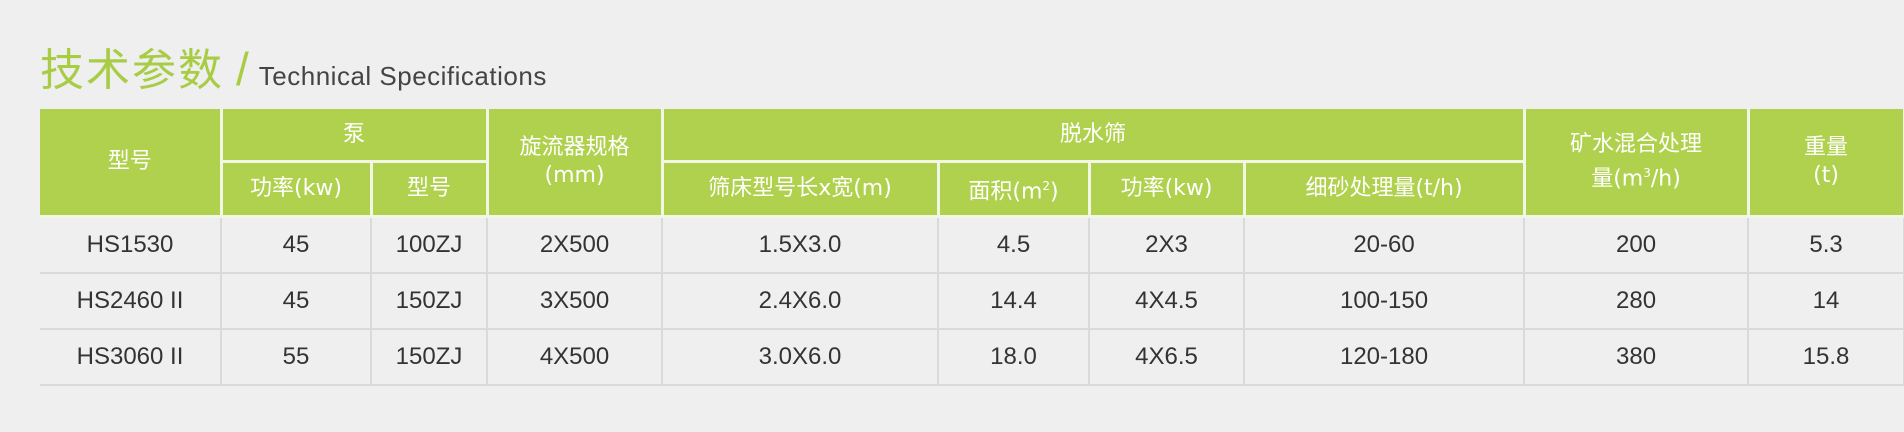  I want to click on header-pump: 泵, so click(354, 136).